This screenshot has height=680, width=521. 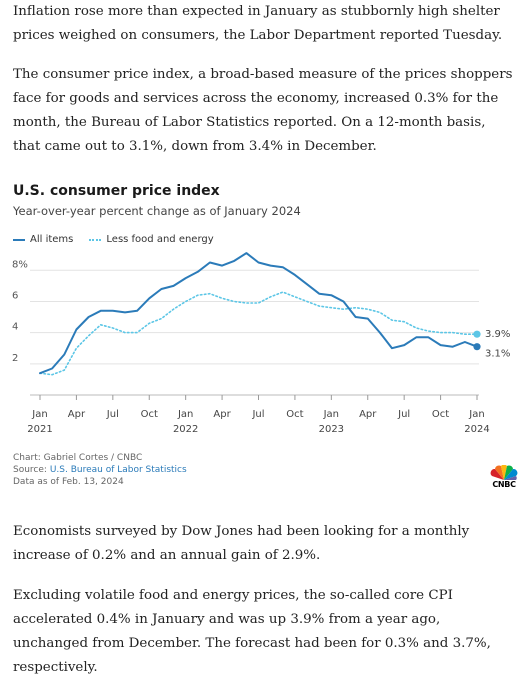 I want to click on legend-item-all-items: All items, so click(x=43, y=239).